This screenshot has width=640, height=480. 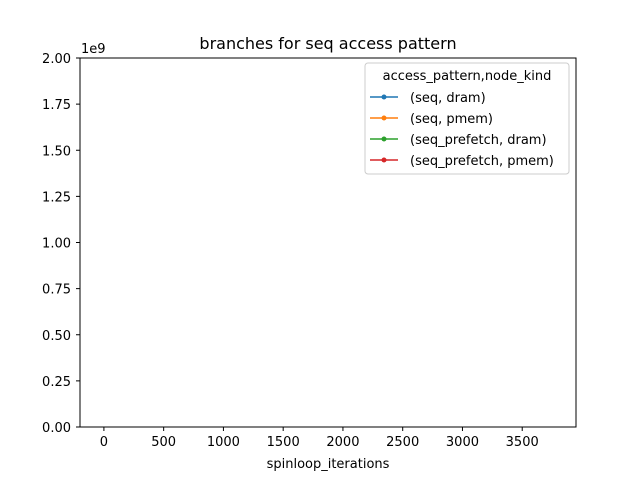 I want to click on legend-entry: (seq, pmem), so click(x=431, y=119).